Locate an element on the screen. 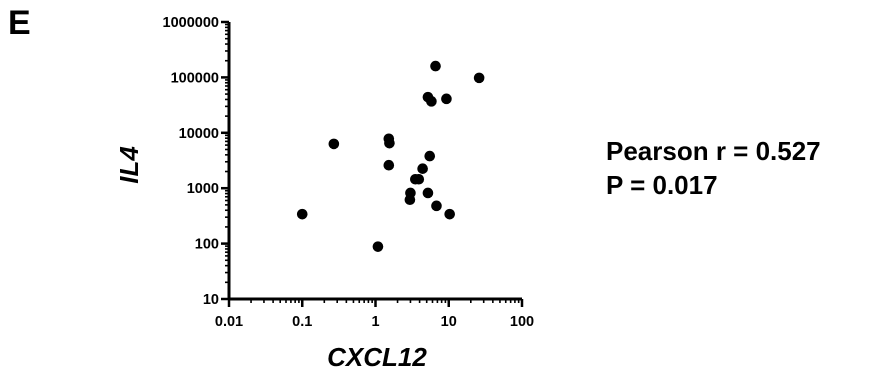  x-tick-label: 100 is located at coordinates (522, 322).